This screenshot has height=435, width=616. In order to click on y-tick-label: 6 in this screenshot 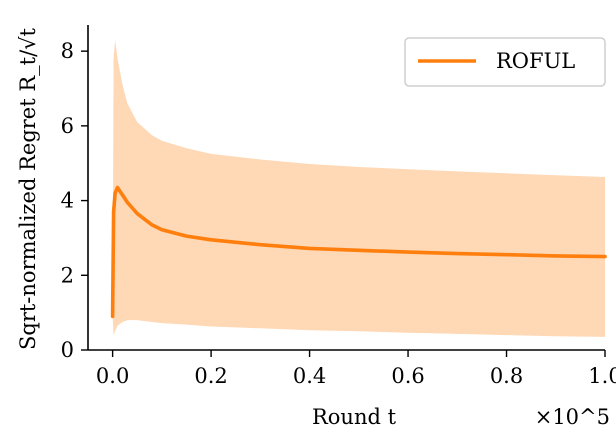, I will do `click(67, 126)`.